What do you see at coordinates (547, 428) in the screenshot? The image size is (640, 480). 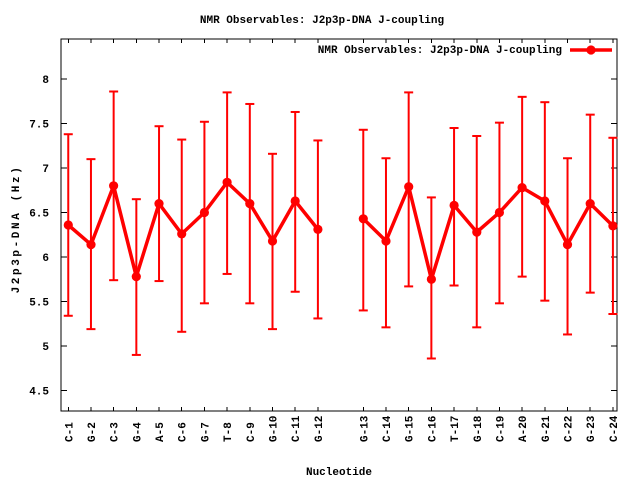 I see `x-tick-label: G-21` at bounding box center [547, 428].